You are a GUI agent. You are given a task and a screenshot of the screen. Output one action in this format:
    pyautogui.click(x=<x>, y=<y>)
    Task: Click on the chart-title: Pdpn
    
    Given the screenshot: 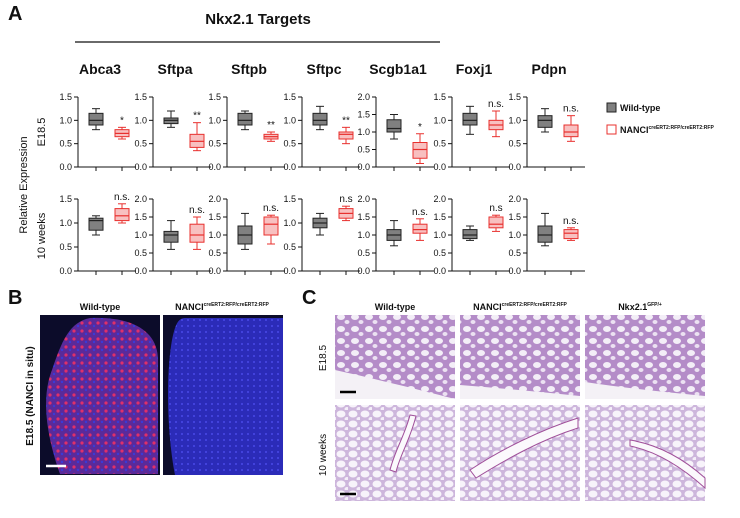 What is the action you would take?
    pyautogui.click(x=549, y=69)
    